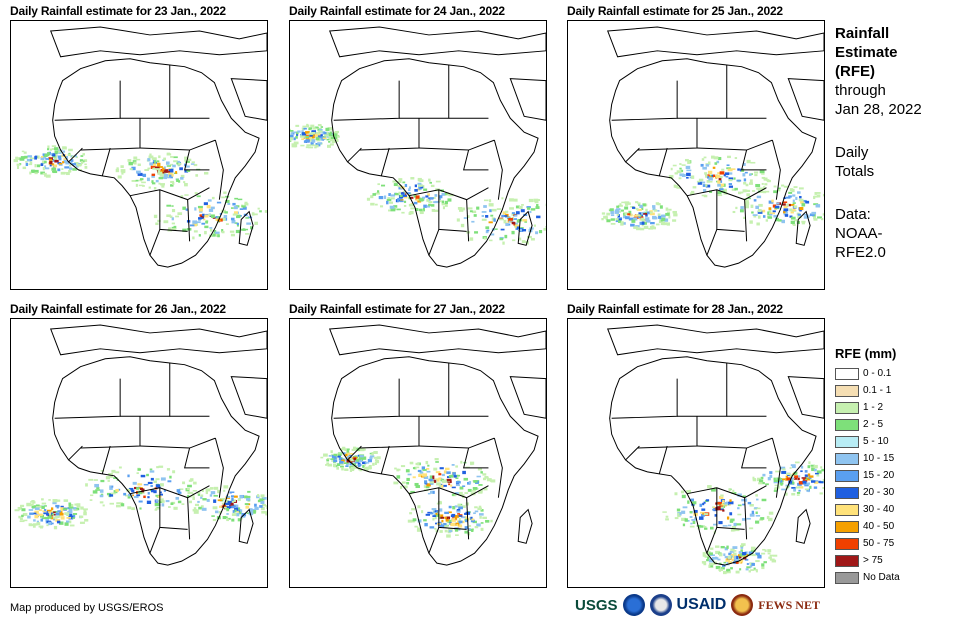 Image resolution: width=967 pixels, height=626 pixels. I want to click on legend-label: No Data, so click(881, 577).